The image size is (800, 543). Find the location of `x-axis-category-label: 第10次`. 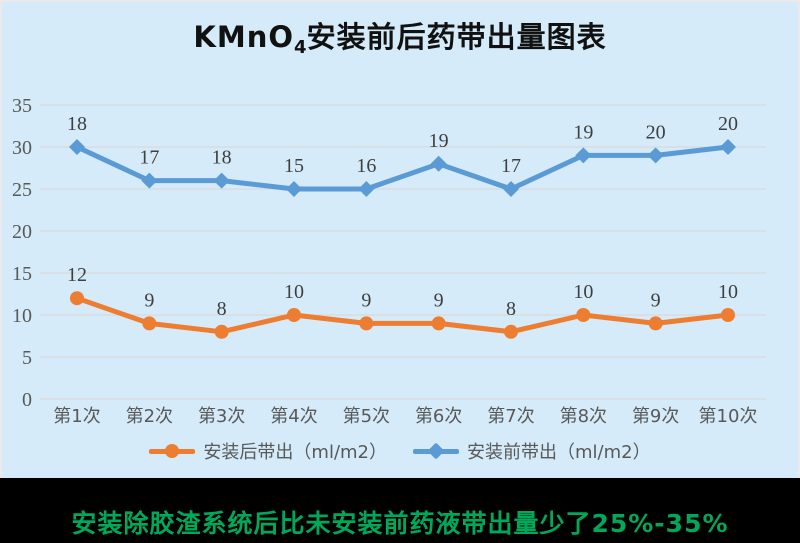

x-axis-category-label: 第10次 is located at coordinates (728, 416).